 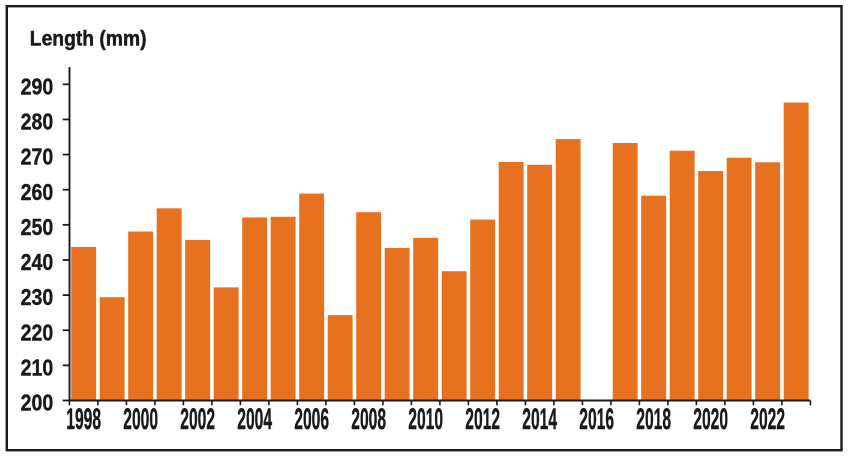 I want to click on svg-text: 200, so click(x=37, y=403).